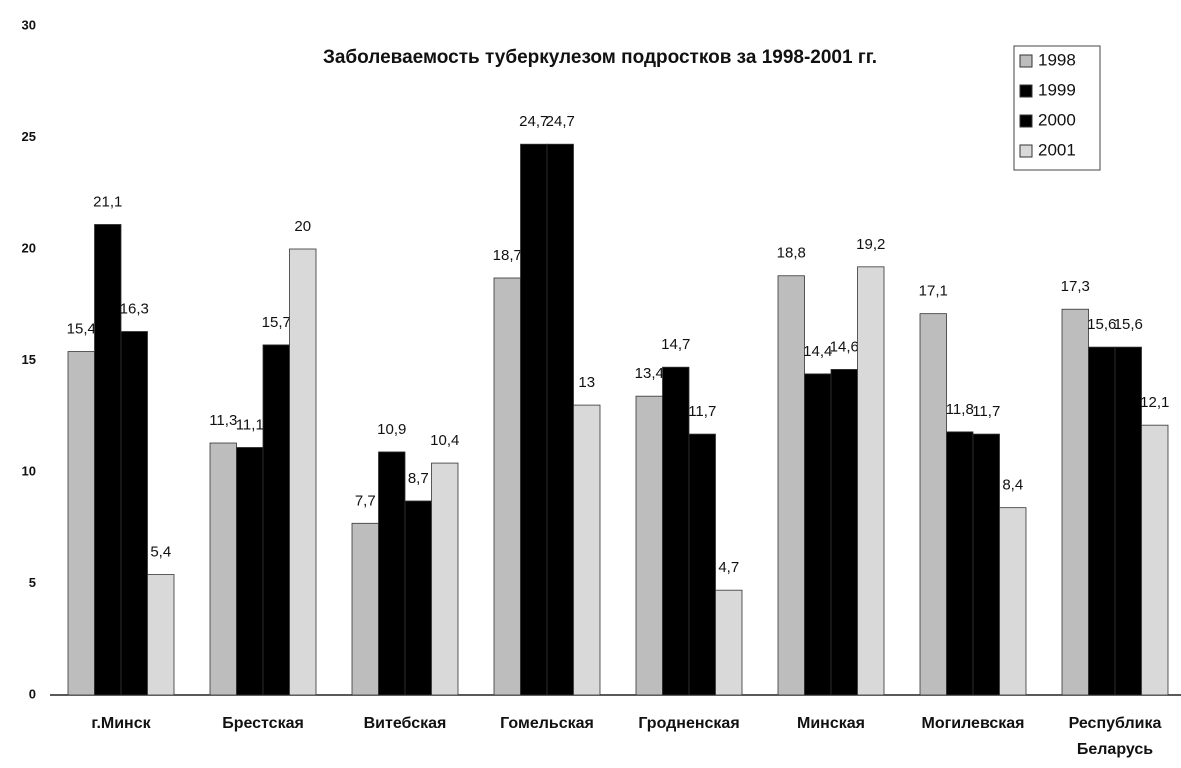  Describe the element at coordinates (933, 291) in the screenshot. I see `data-label: 17,1` at that location.